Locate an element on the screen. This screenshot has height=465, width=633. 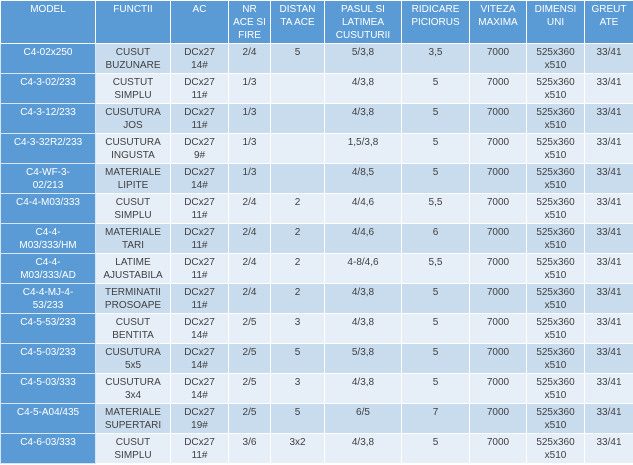
column-header-distanta: DISTAN TA ACE is located at coordinates (297, 22).